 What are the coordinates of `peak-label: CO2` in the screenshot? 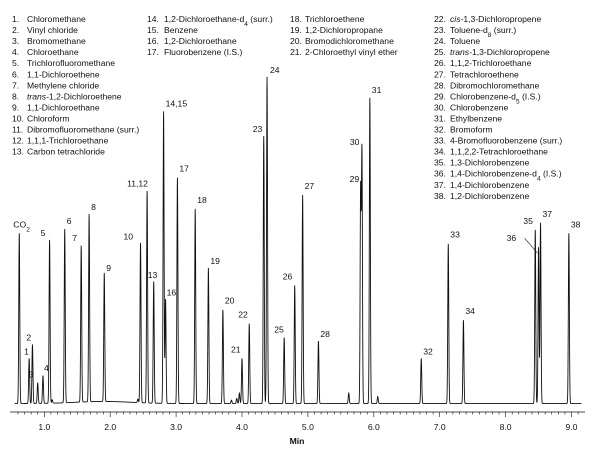 It's located at (21, 226).